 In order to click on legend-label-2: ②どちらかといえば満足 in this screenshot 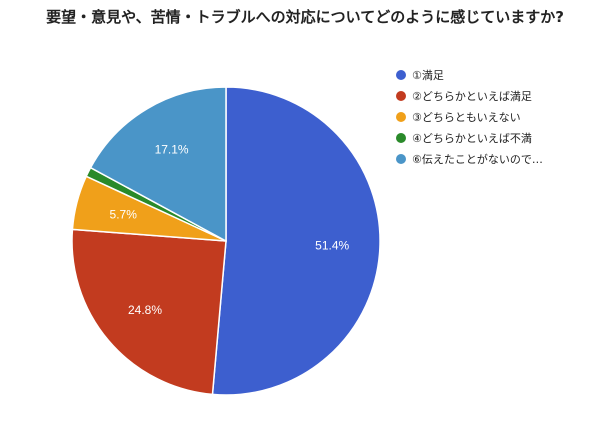, I will do `click(472, 96)`.